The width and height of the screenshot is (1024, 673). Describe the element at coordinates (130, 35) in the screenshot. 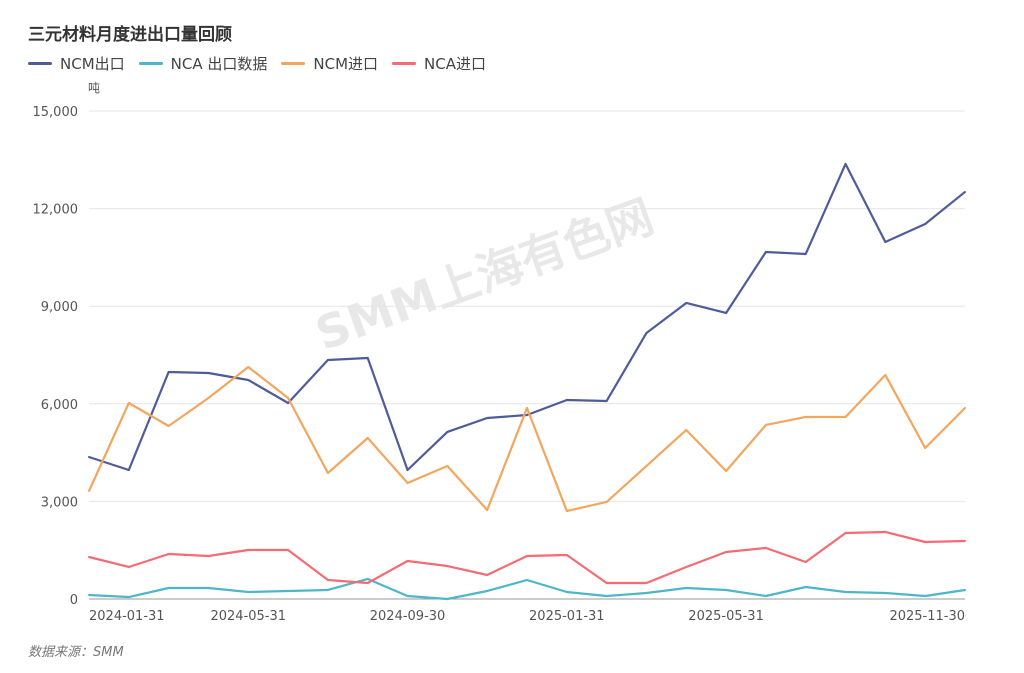

I see `chart-title: 三元材料月度进出口量回顾` at that location.